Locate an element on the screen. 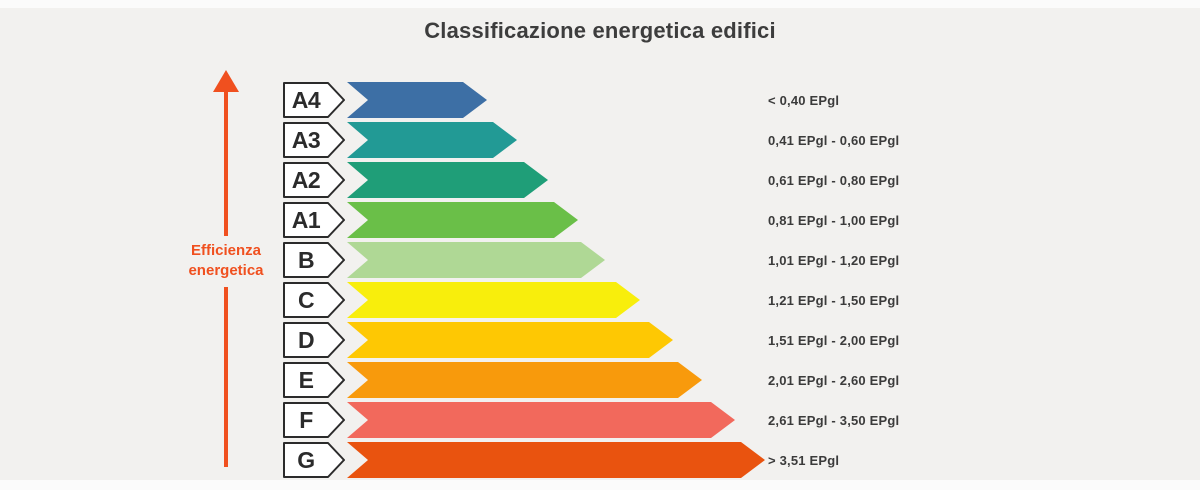 The height and width of the screenshot is (490, 1200). class-badge: A3 is located at coordinates (314, 140).